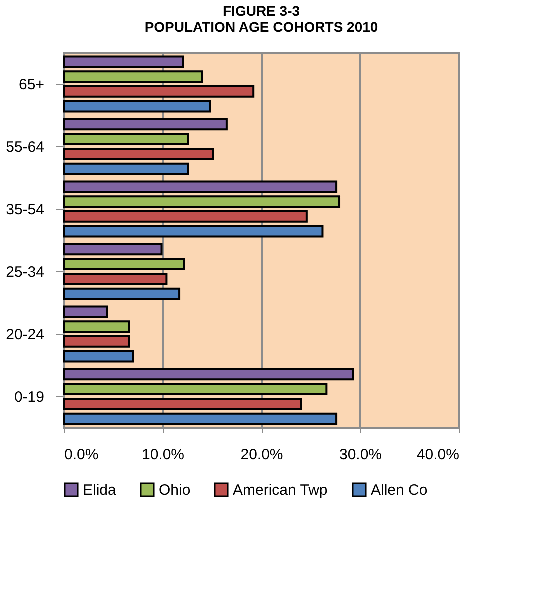 This screenshot has width=546, height=595. Describe the element at coordinates (261, 19) in the screenshot. I see `chart-title: FIGURE 3-3 POPULATION AGE COHORTS 2010` at that location.